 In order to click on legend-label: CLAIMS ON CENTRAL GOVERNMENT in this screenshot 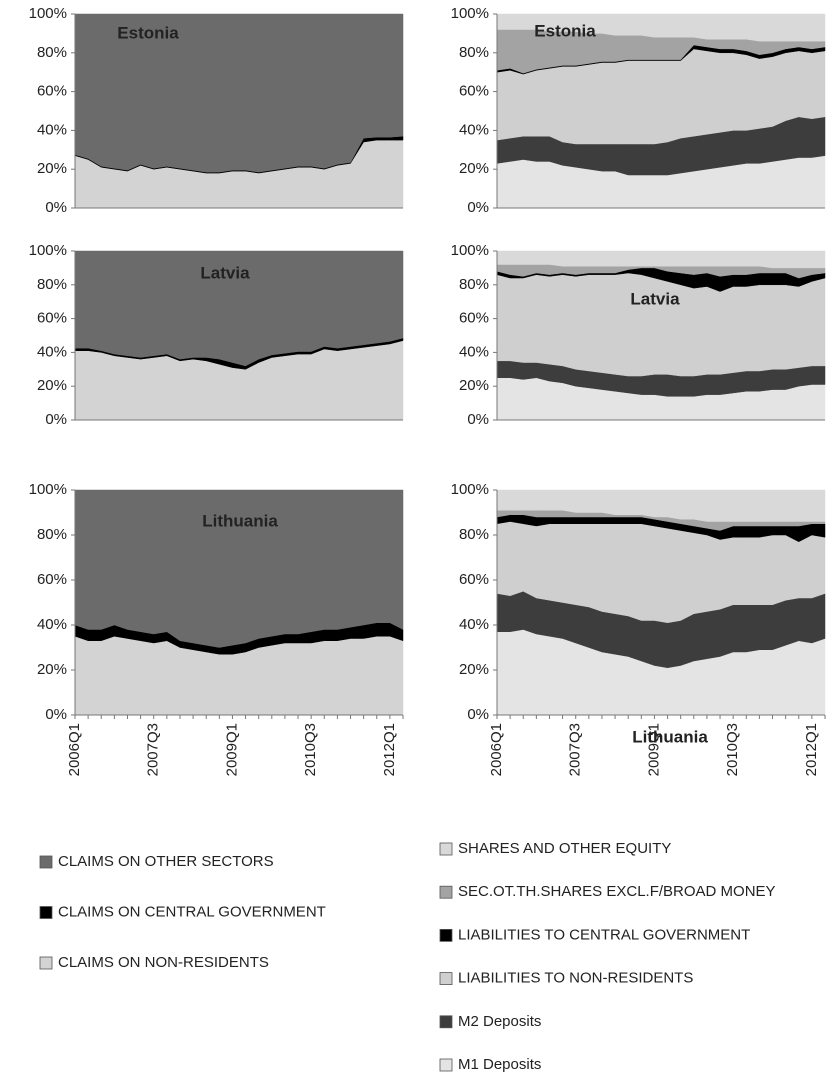, I will do `click(192, 911)`.